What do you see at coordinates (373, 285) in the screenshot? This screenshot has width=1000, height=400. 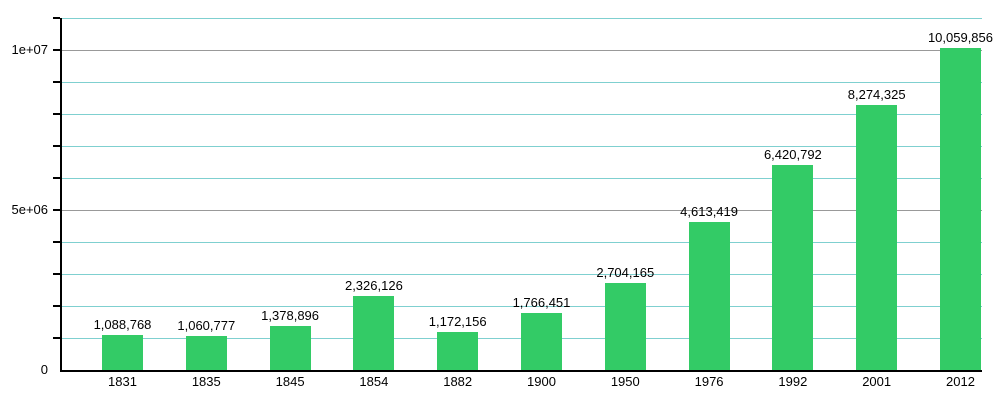 I see `bar-value-label: 2,326,126` at bounding box center [373, 285].